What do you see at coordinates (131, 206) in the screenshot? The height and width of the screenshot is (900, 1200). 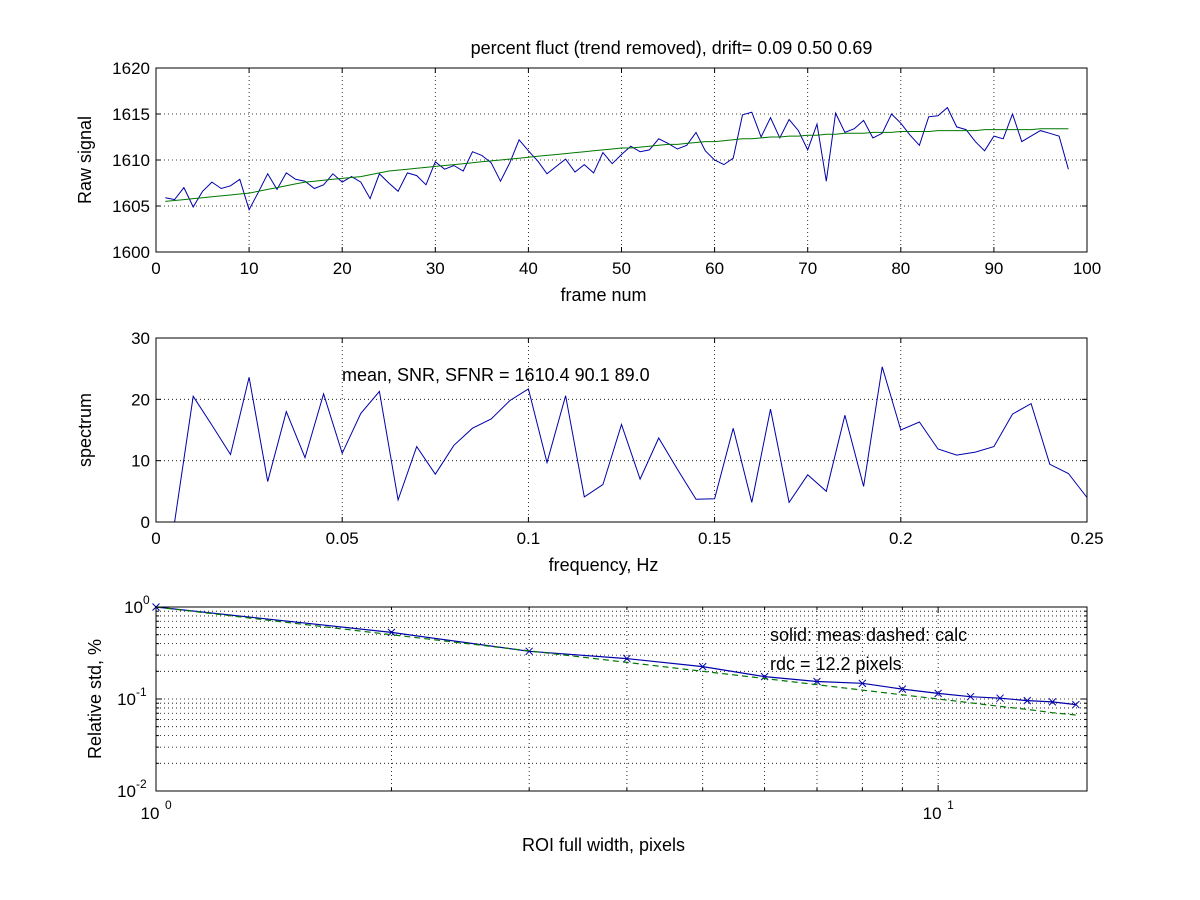 I see `y-tick-label: 1605` at bounding box center [131, 206].